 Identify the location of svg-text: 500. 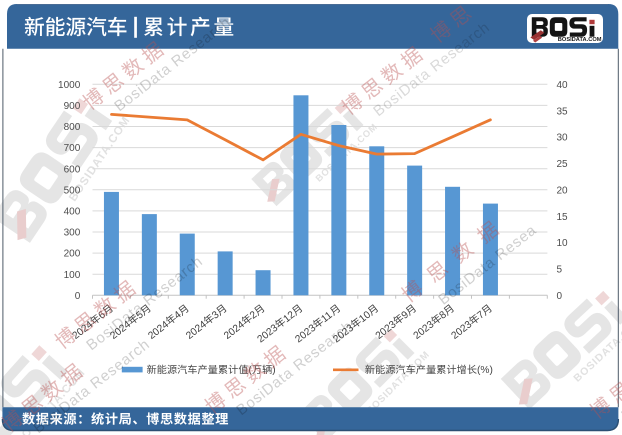
(72, 190).